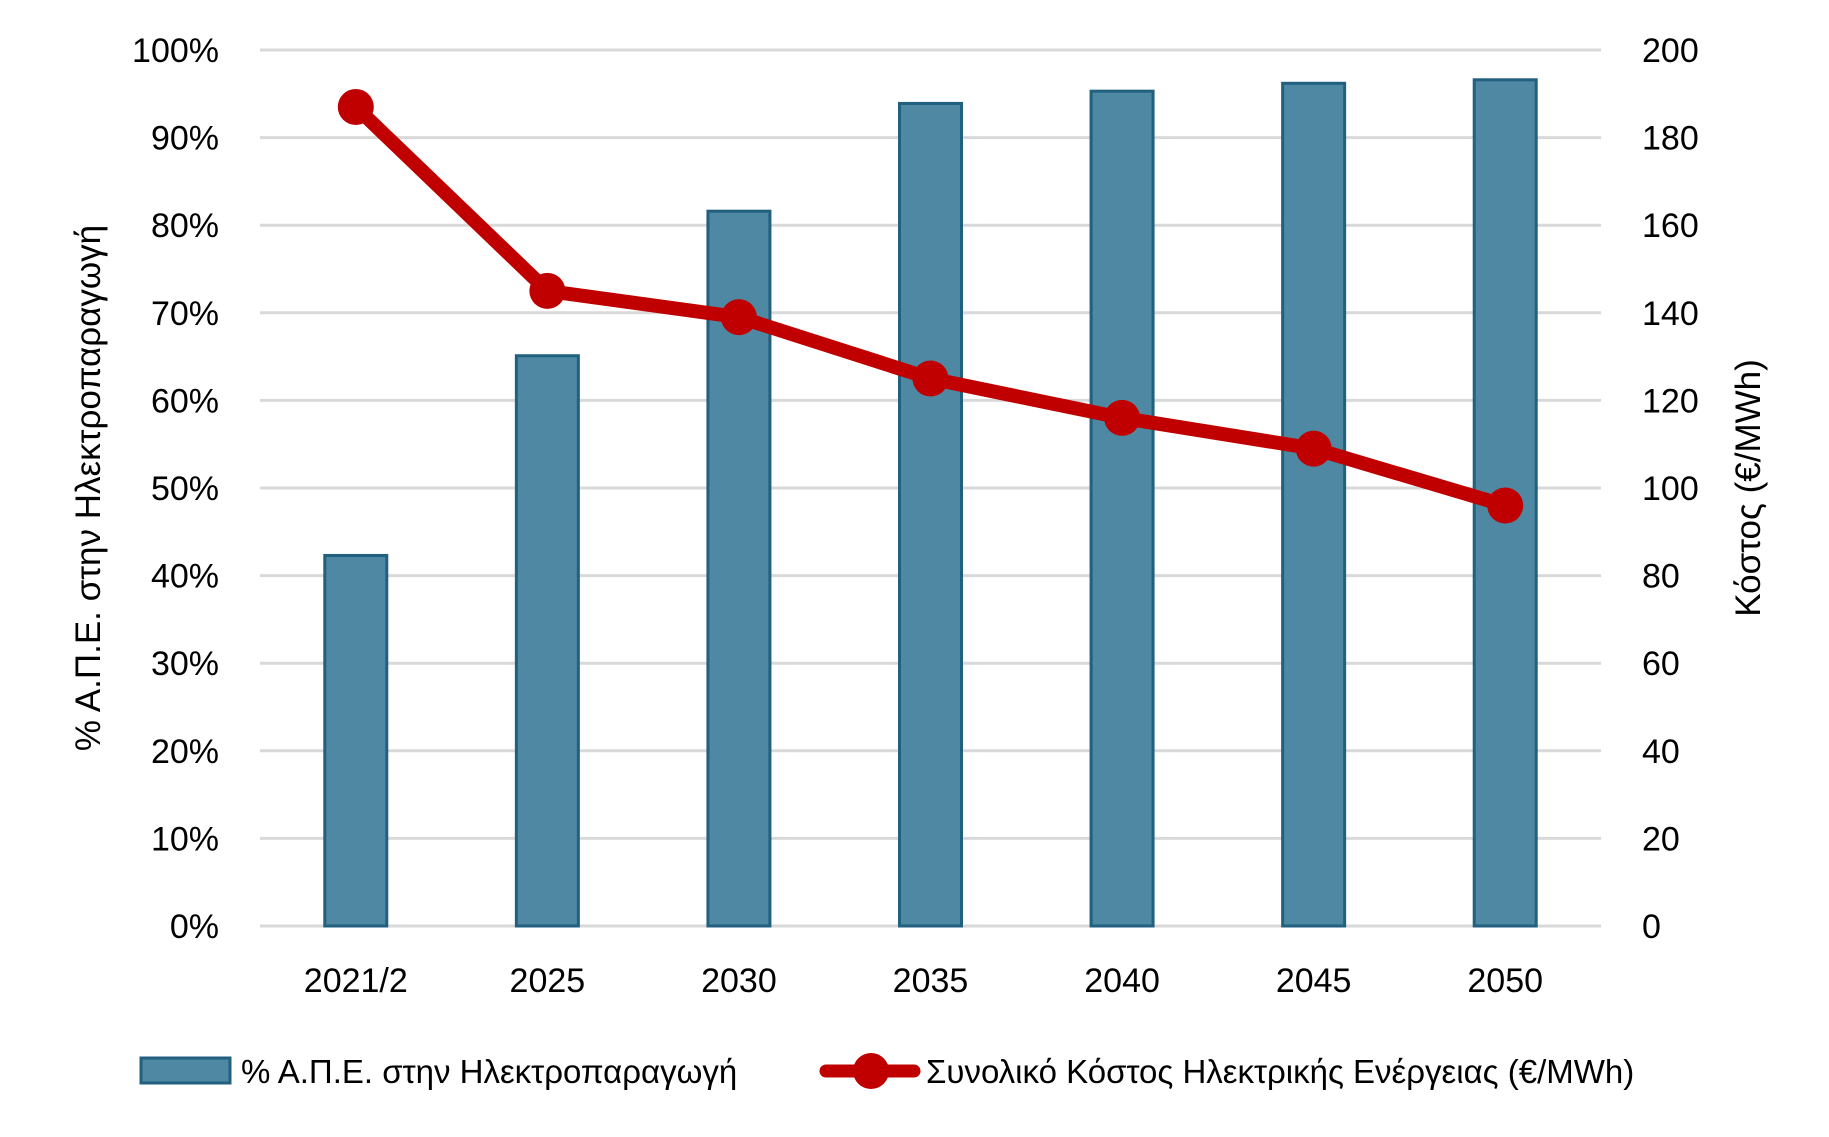 This screenshot has height=1137, width=1829. I want to click on left-tick-label: 90%, so click(185, 139).